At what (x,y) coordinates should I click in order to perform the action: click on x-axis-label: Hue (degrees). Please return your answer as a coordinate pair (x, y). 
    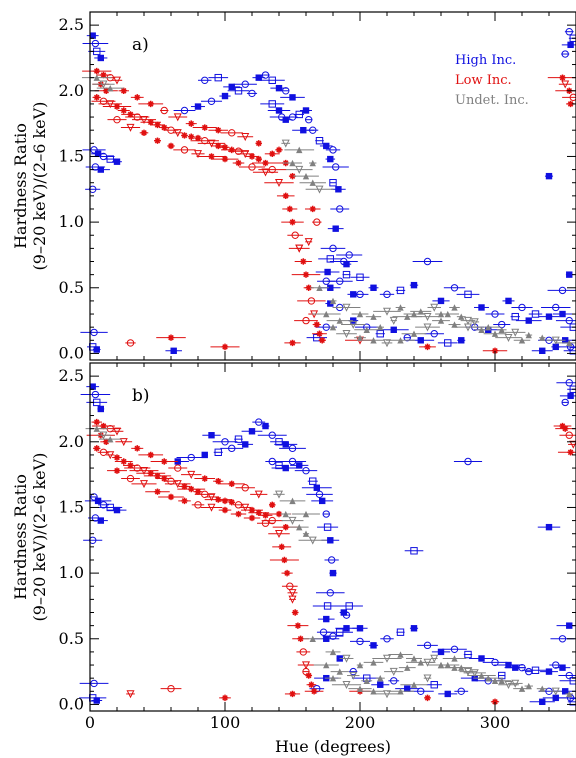
    Looking at the image, I should click on (333, 746).